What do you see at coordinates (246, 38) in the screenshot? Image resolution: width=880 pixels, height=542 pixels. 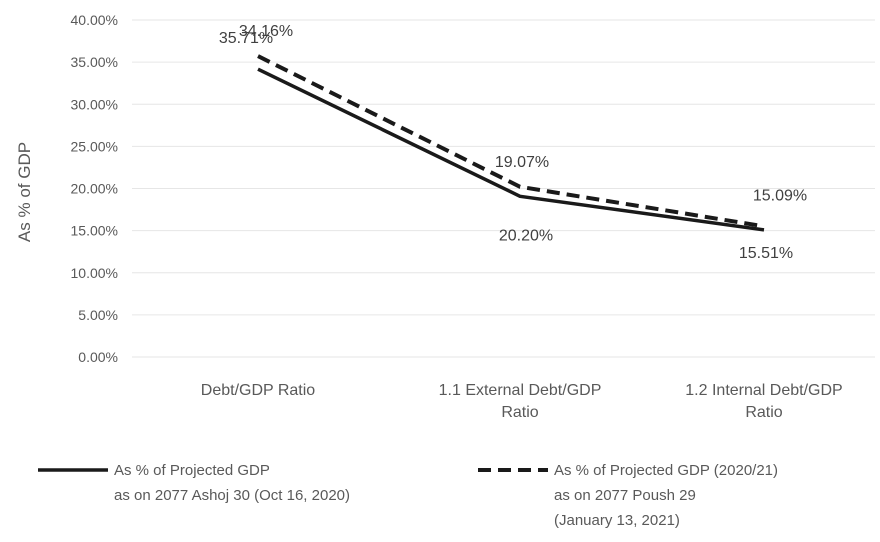 I see `data-label: 35.71%` at bounding box center [246, 38].